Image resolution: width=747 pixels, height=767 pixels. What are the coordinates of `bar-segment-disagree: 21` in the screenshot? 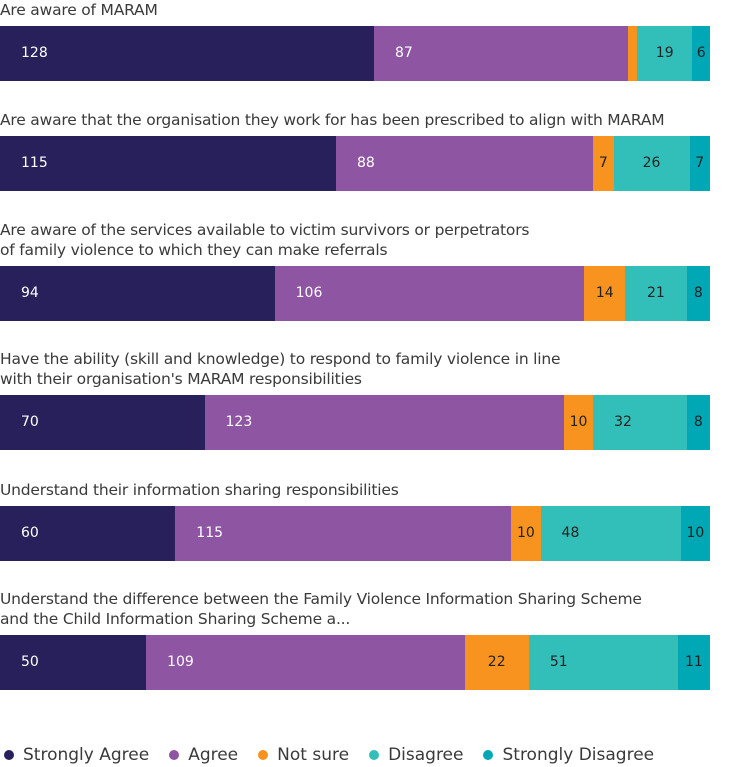 It's located at (656, 293).